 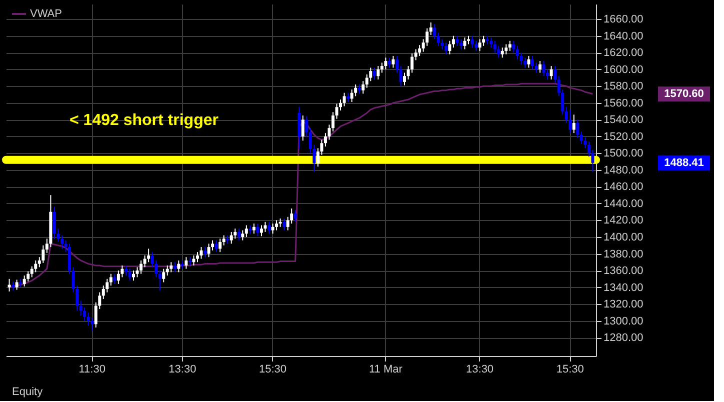 What do you see at coordinates (624, 86) in the screenshot?
I see `y-tick-label: 1580.00` at bounding box center [624, 86].